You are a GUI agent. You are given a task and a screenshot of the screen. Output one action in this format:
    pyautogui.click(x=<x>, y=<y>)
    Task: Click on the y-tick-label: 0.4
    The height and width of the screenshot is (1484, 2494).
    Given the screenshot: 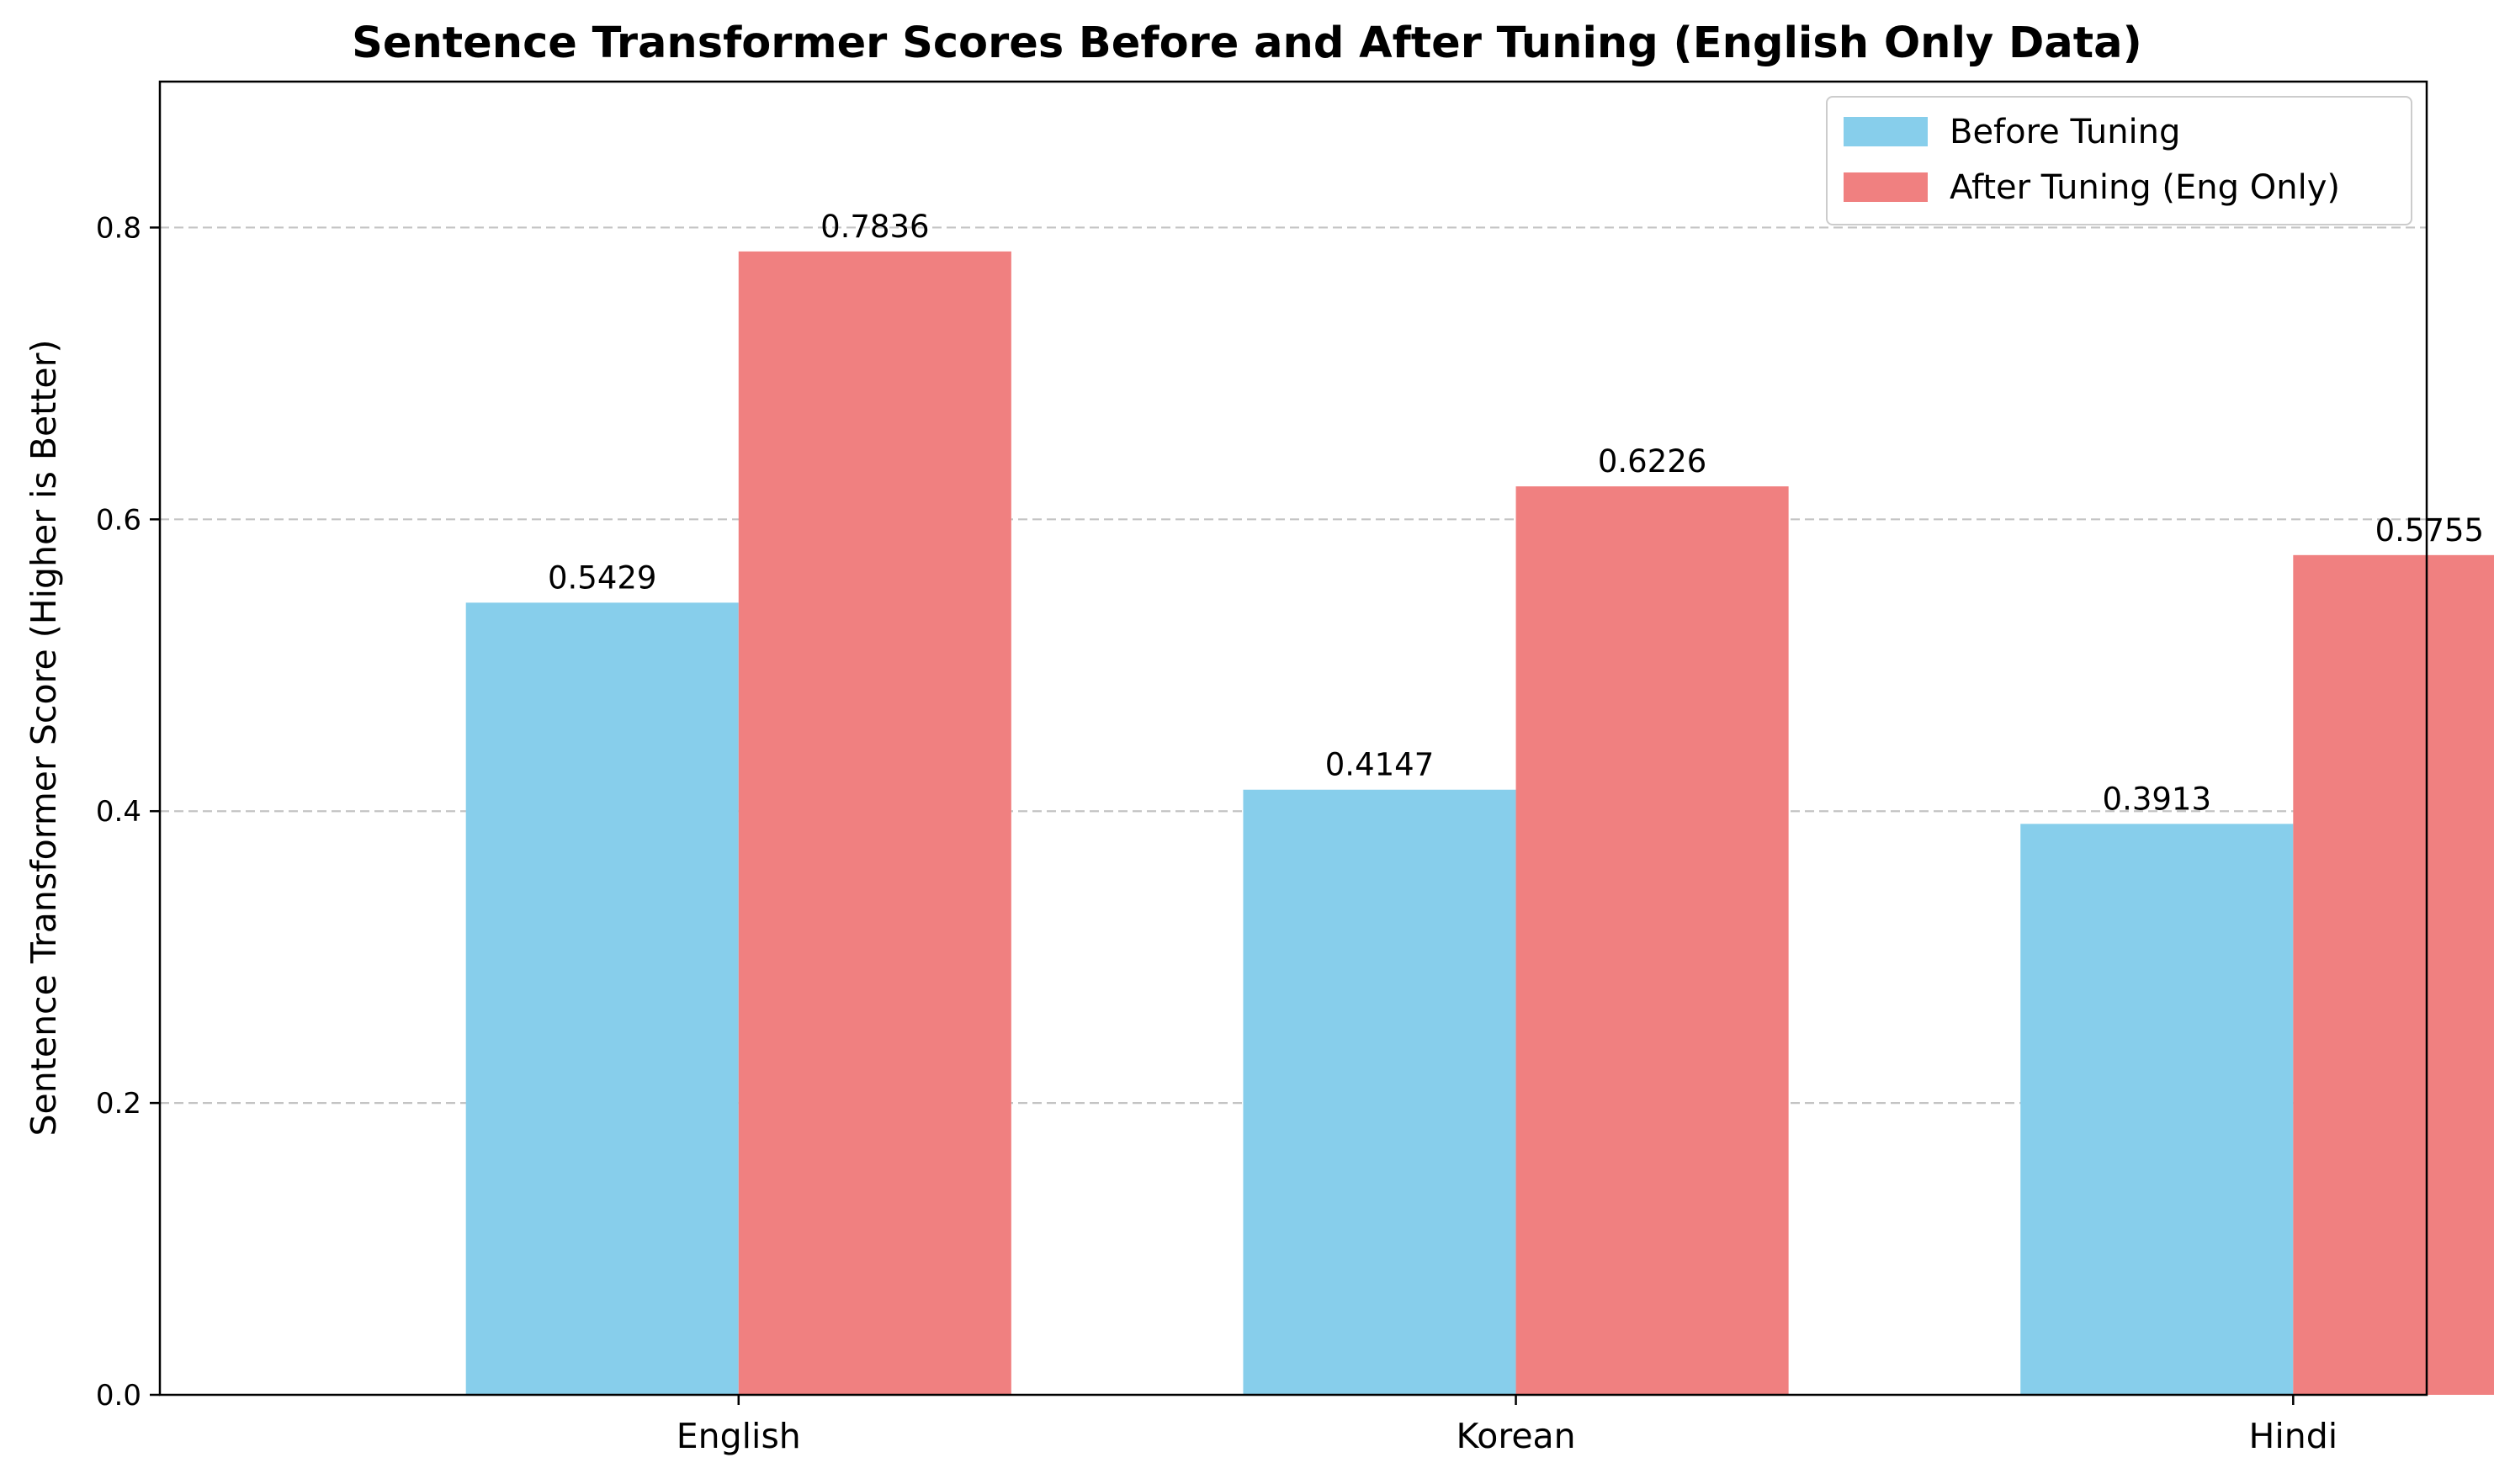 What is the action you would take?
    pyautogui.click(x=118, y=812)
    